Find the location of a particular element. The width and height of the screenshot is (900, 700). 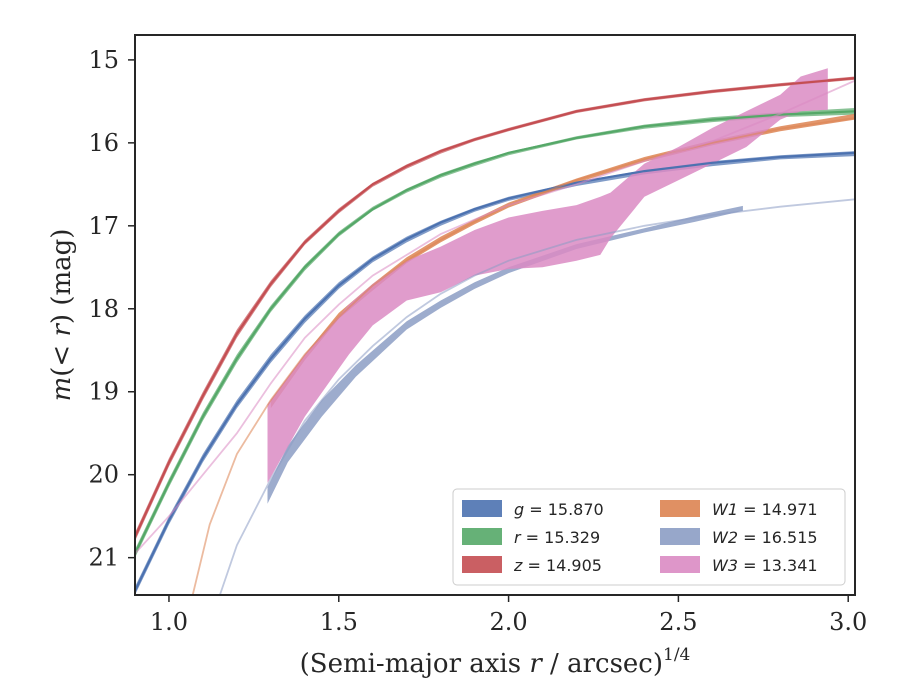

legend-label-z: z = 14.905 is located at coordinates (557, 565).